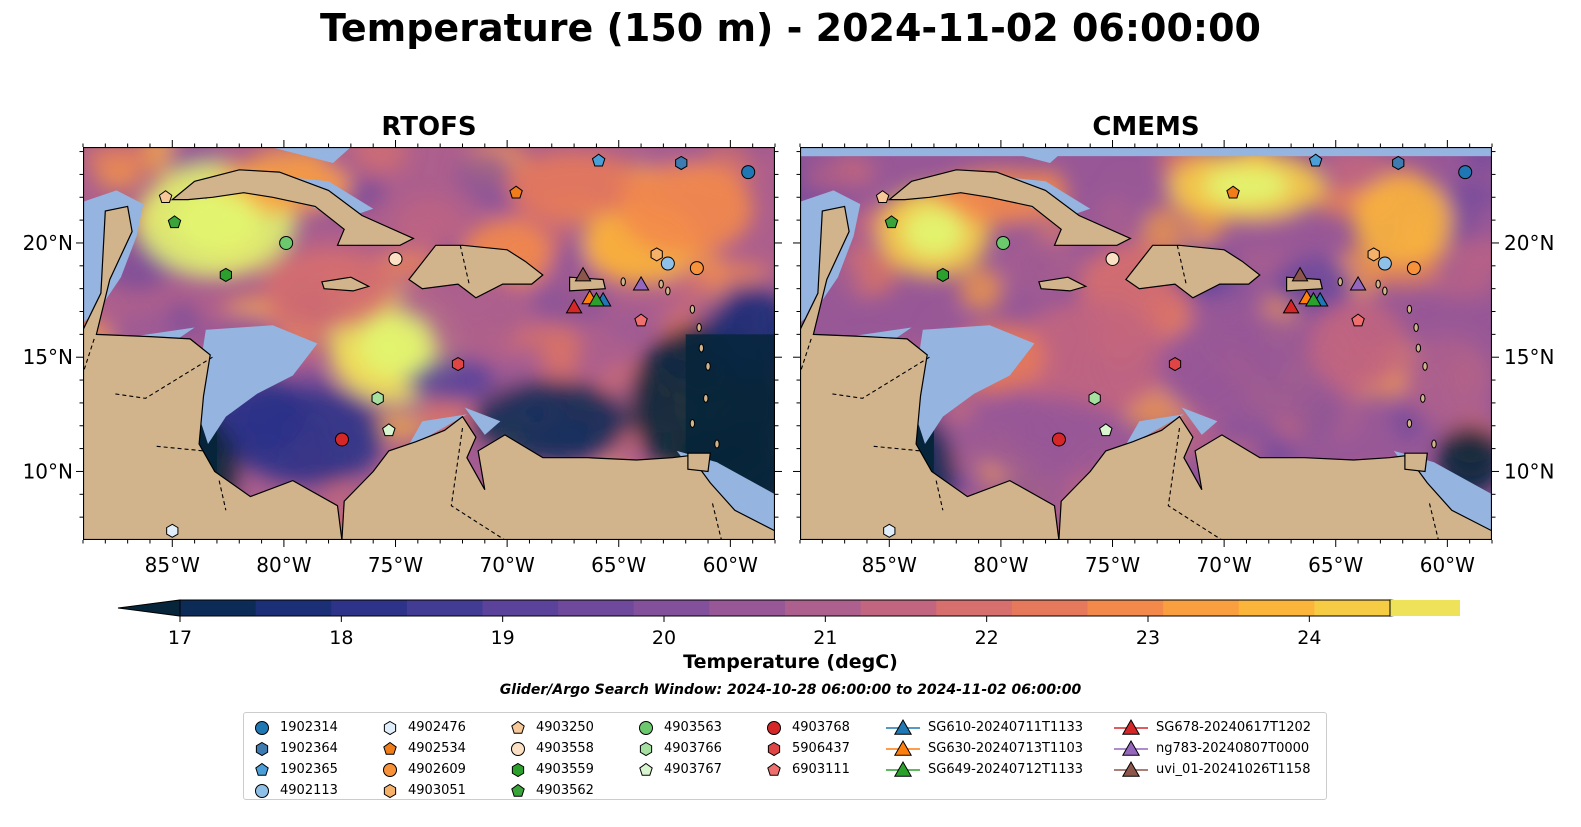 Image resolution: width=1581 pixels, height=827 pixels. I want to click on colorbar-tick-label: 19, so click(503, 638).